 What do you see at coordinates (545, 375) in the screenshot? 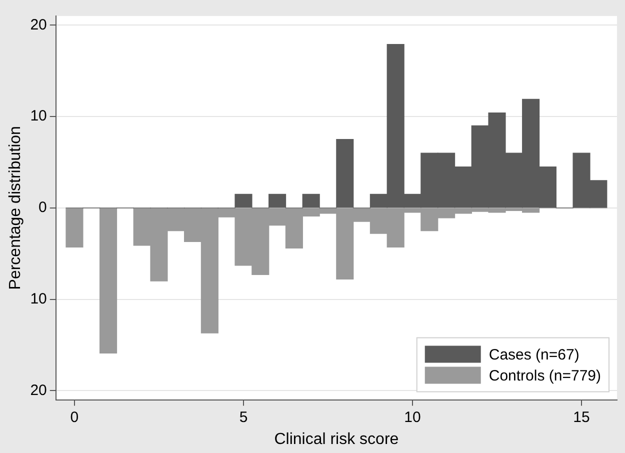
I see `legend-label: Controls (n=779)` at bounding box center [545, 375].